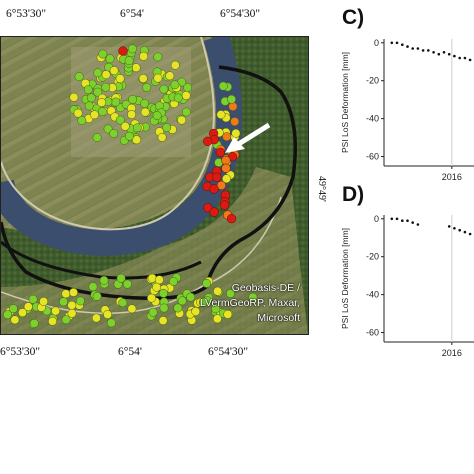  Describe the element at coordinates (278, 318) in the screenshot. I see `map-credit-line-3: Microsoft` at that location.